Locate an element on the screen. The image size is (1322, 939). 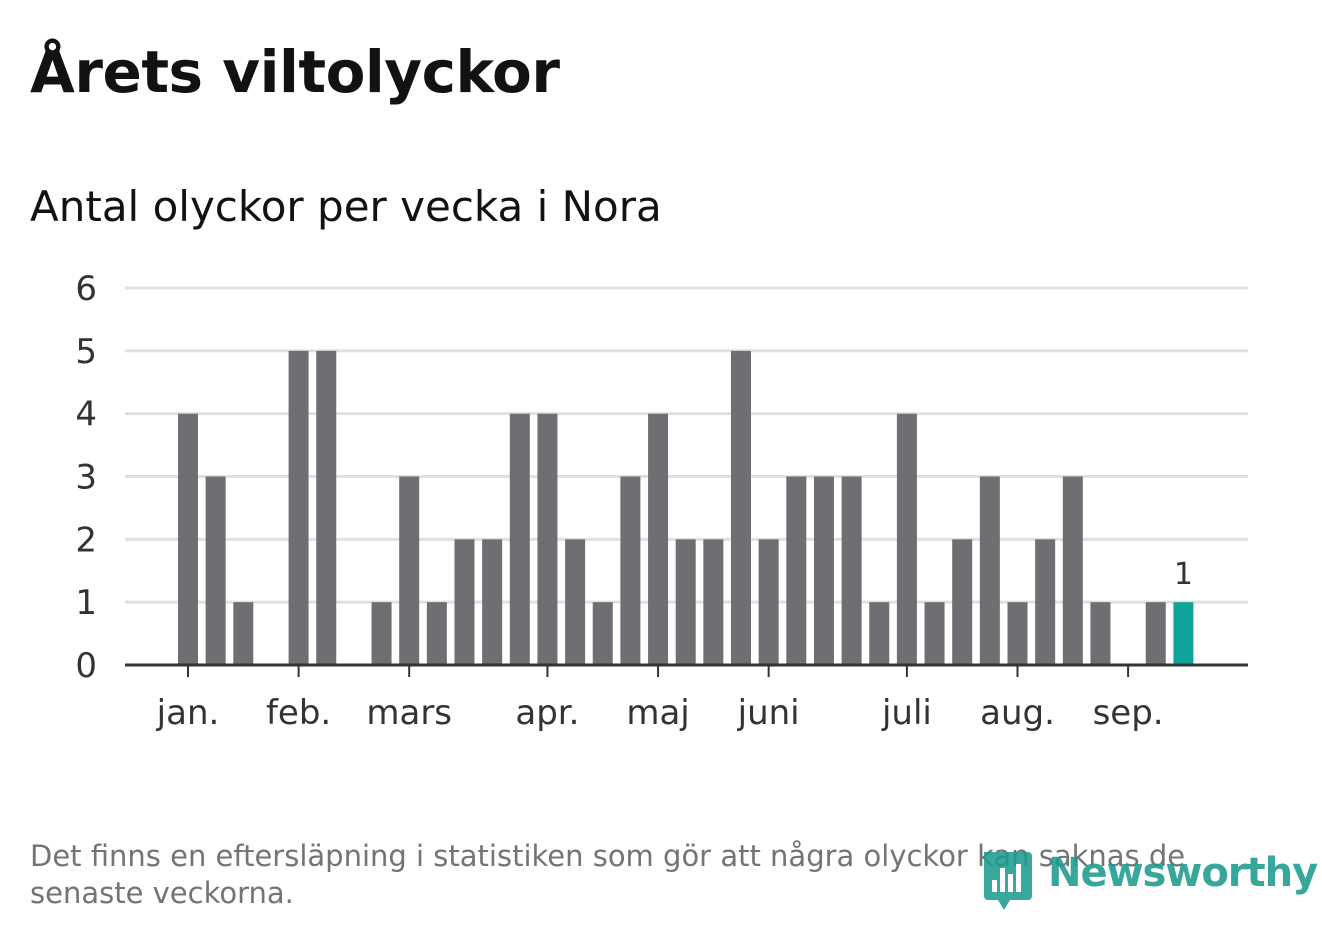
x-tick-label: feb. is located at coordinates (298, 713).